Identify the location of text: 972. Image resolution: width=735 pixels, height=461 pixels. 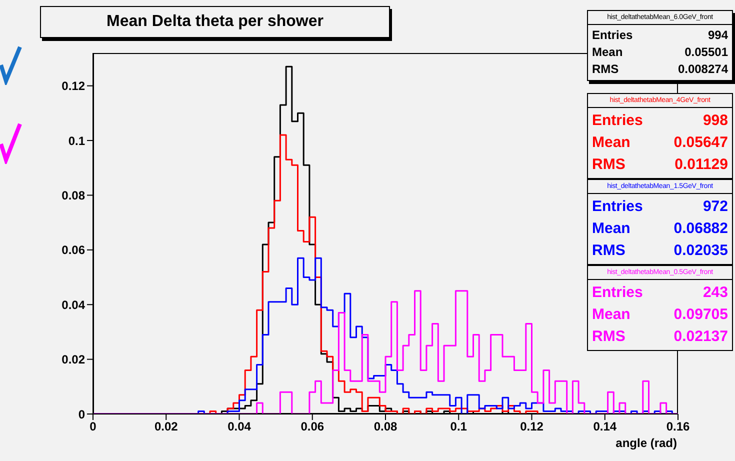
(715, 207).